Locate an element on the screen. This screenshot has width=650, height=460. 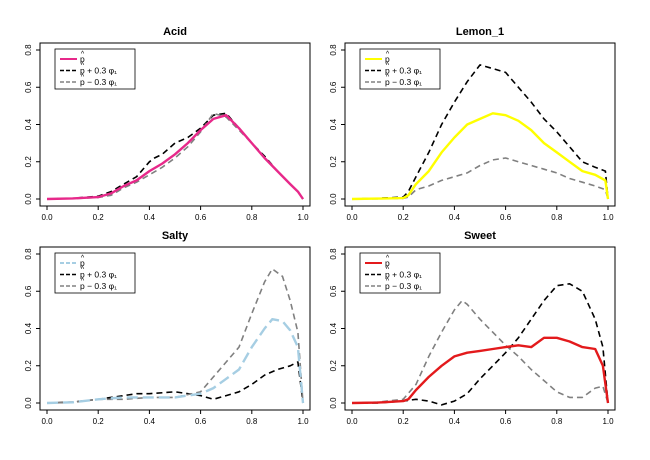
legend-box is located at coordinates (95, 273).